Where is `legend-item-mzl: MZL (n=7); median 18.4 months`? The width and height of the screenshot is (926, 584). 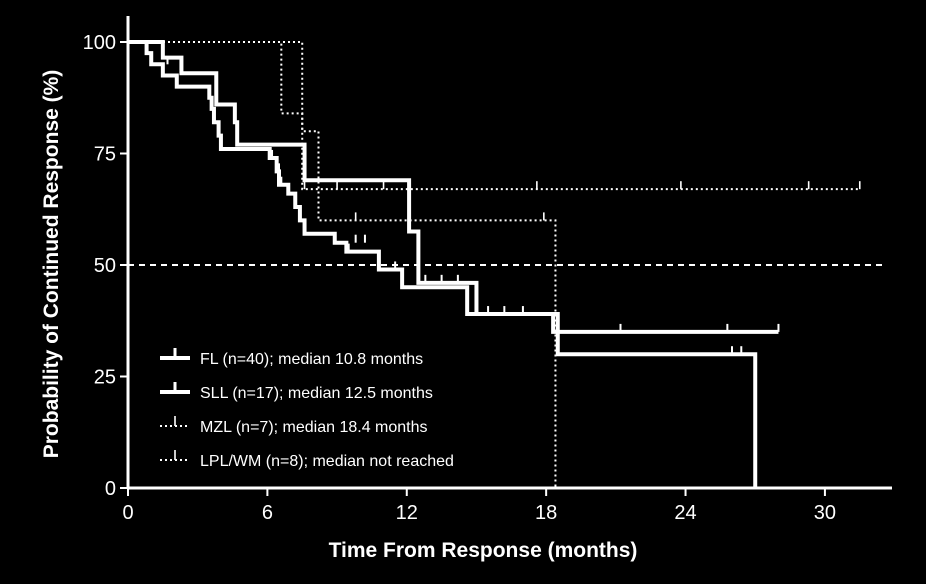 legend-item-mzl: MZL (n=7); median 18.4 months is located at coordinates (294, 426).